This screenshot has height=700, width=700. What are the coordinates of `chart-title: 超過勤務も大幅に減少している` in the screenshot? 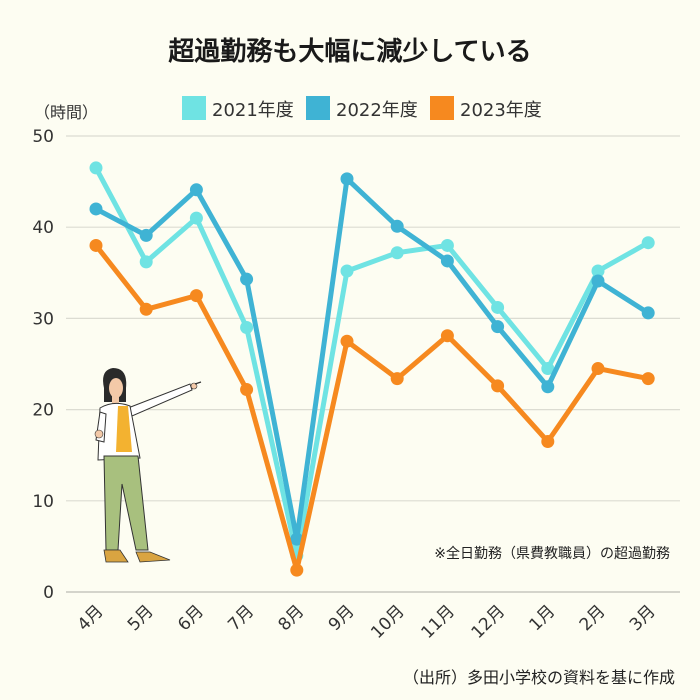 It's located at (349, 52).